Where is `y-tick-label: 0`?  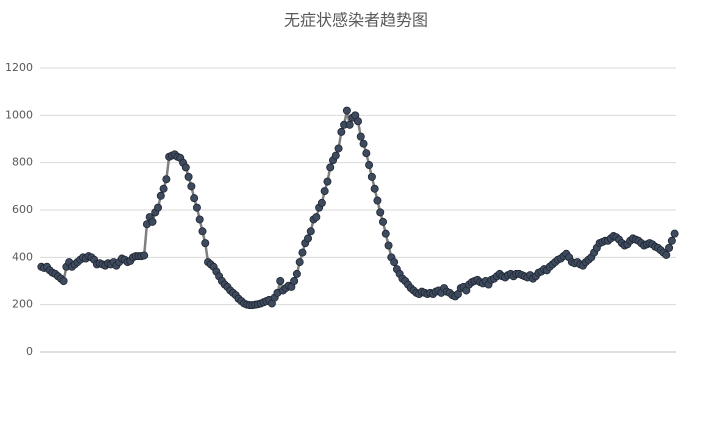 y-tick-label: 0 is located at coordinates (29, 351).